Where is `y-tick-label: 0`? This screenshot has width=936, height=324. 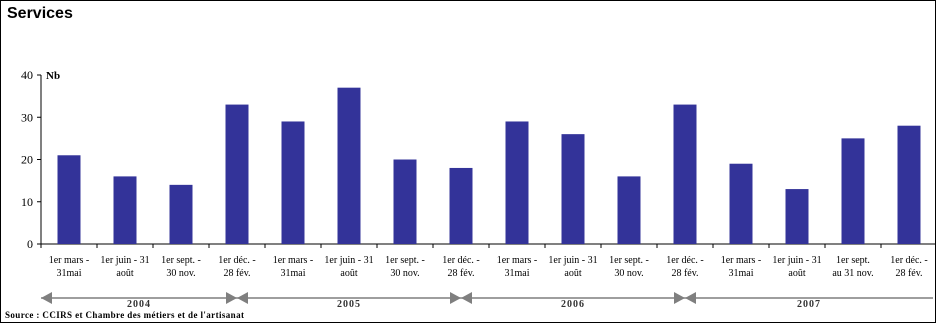 y-tick-label: 0 is located at coordinates (30, 244).